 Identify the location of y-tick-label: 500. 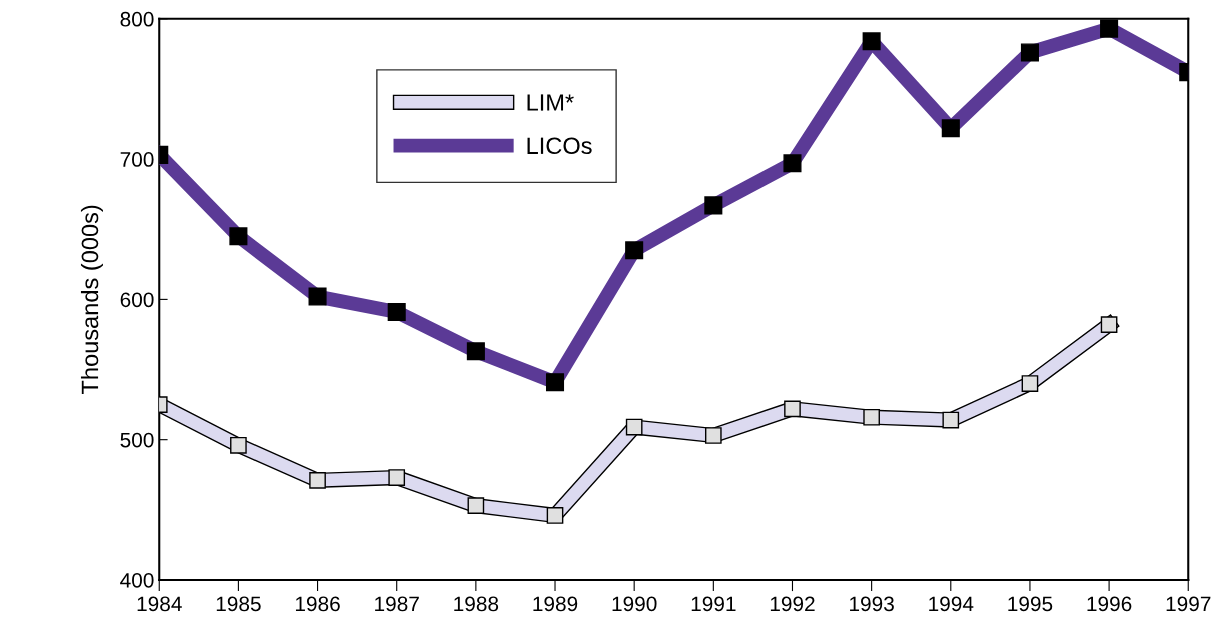
(137, 440).